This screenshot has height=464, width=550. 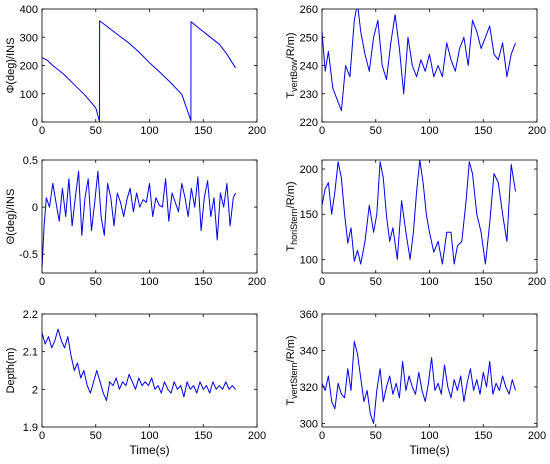 I want to click on y-tick-label: 1.9, so click(x=30, y=428).